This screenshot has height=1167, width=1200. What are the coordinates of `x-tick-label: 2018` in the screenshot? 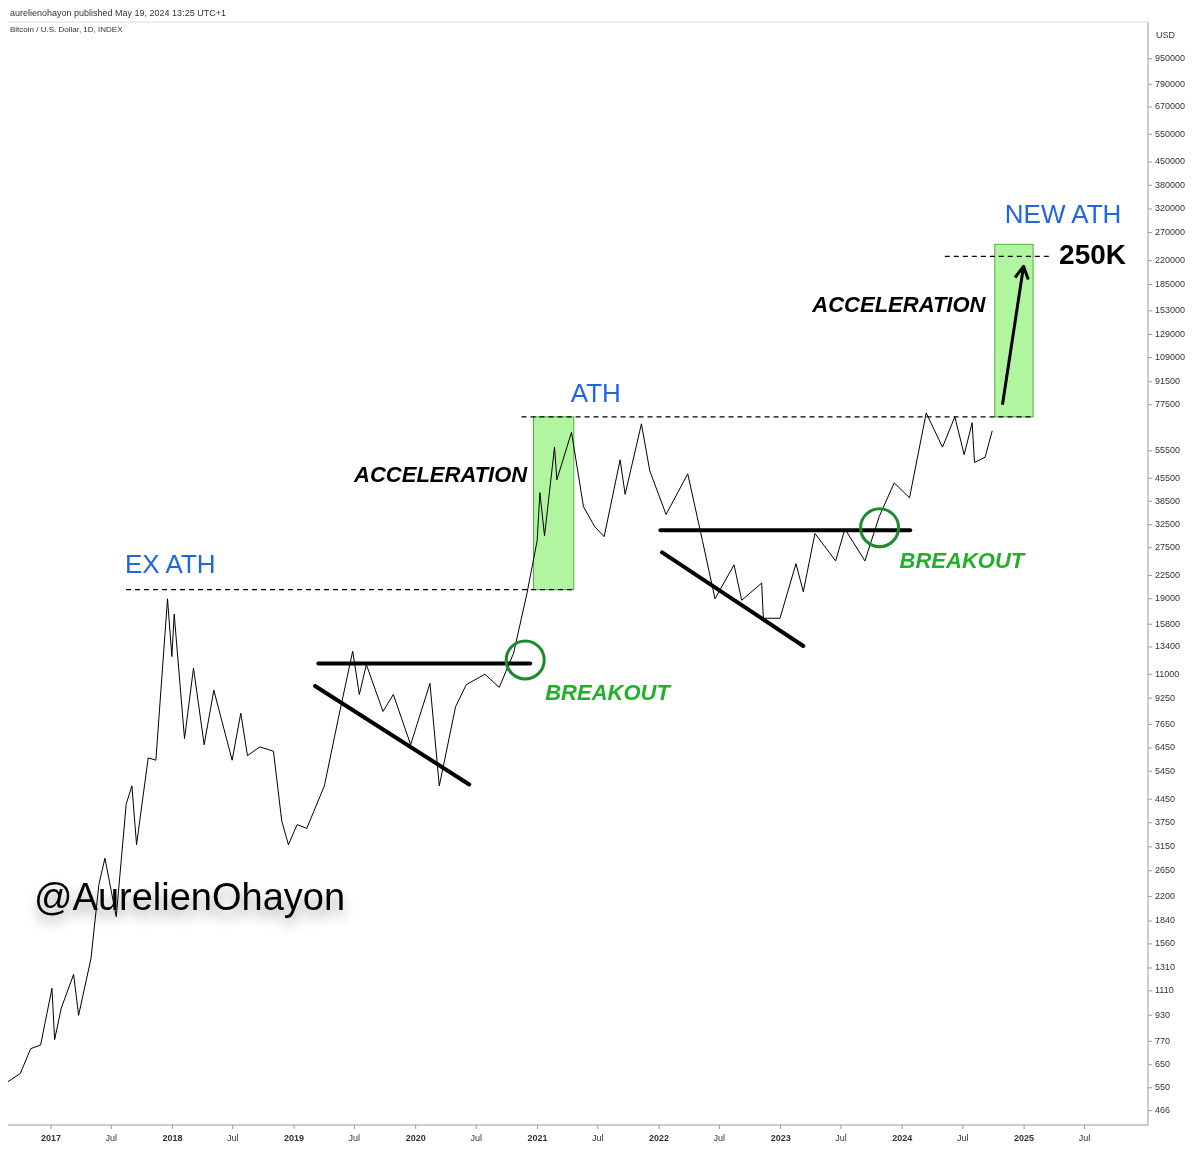 It's located at (172, 1138).